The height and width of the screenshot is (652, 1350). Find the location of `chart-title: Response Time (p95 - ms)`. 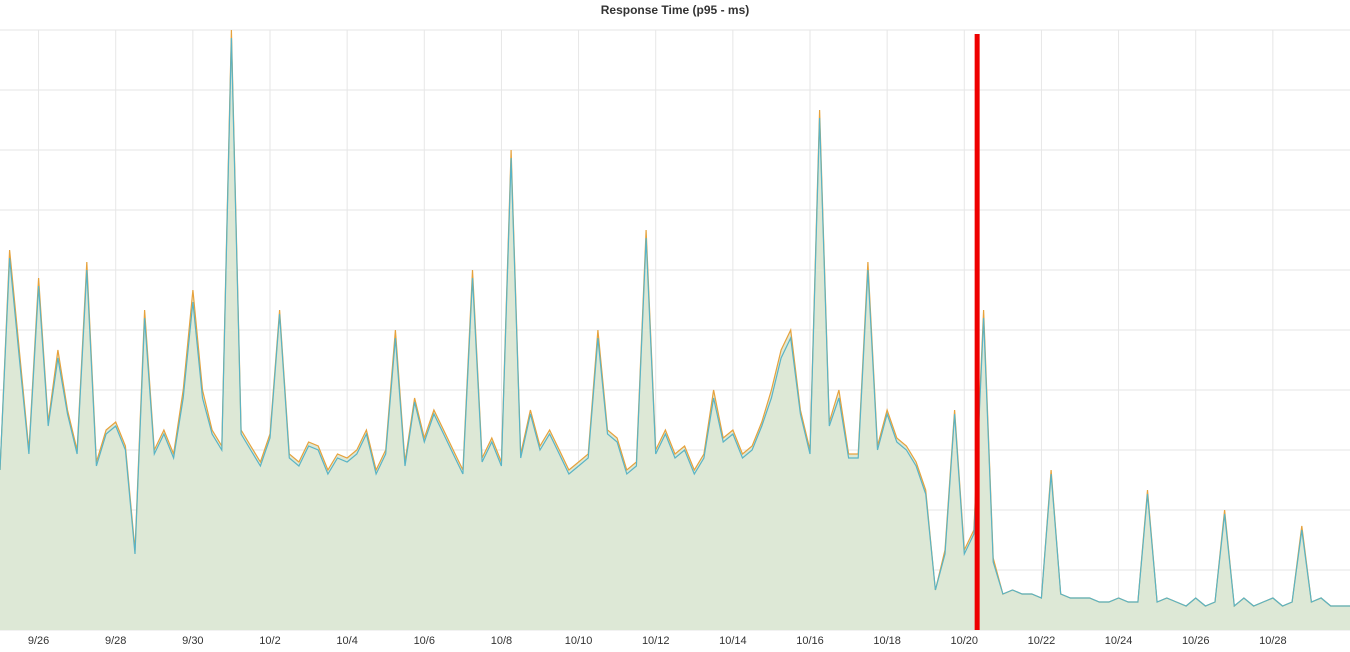

chart-title: Response Time (p95 - ms) is located at coordinates (675, 10).